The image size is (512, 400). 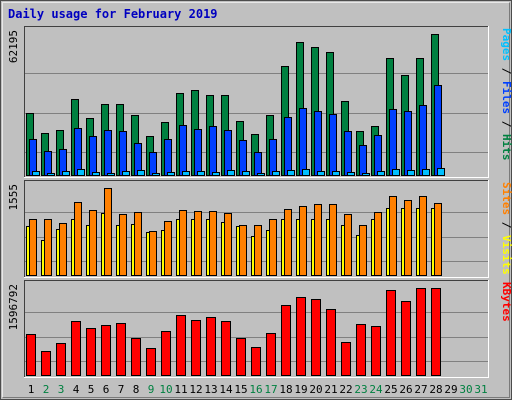 I want to click on panel-max-label: 62195, so click(x=13, y=46).